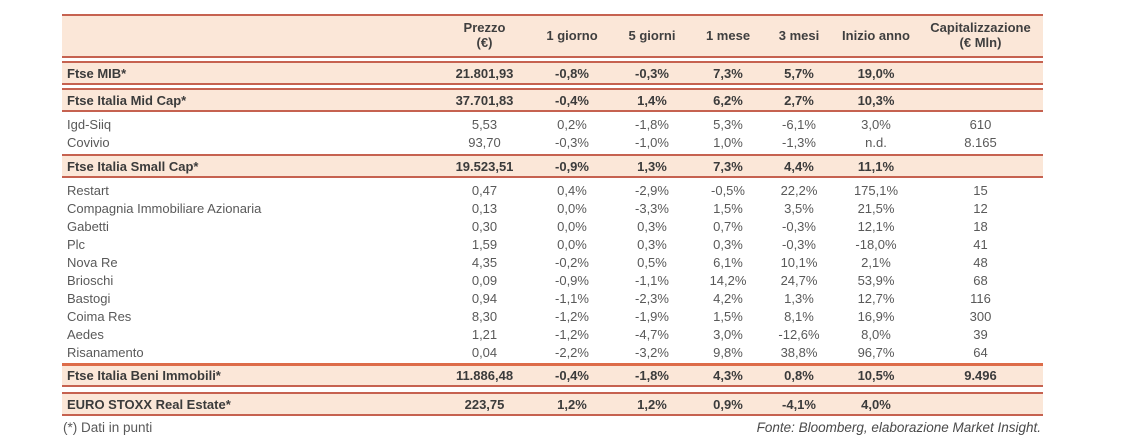  What do you see at coordinates (127, 100) in the screenshot?
I see `row-name: Ftse Italia Mid Cap*` at bounding box center [127, 100].